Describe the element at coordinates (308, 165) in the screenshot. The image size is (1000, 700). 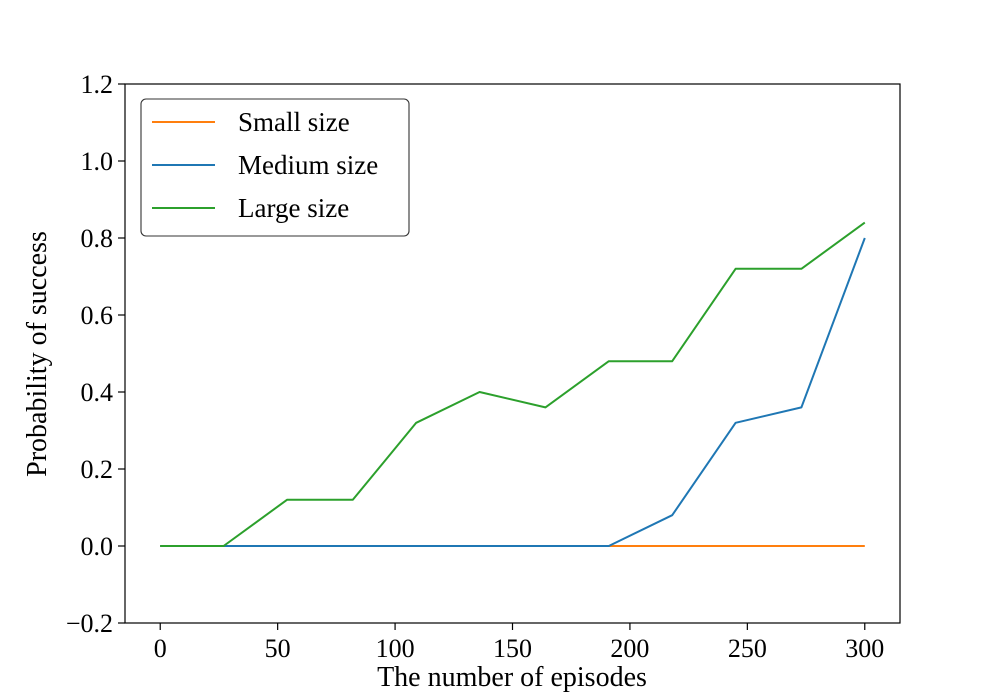
I see `legend-label: Medium size` at that location.